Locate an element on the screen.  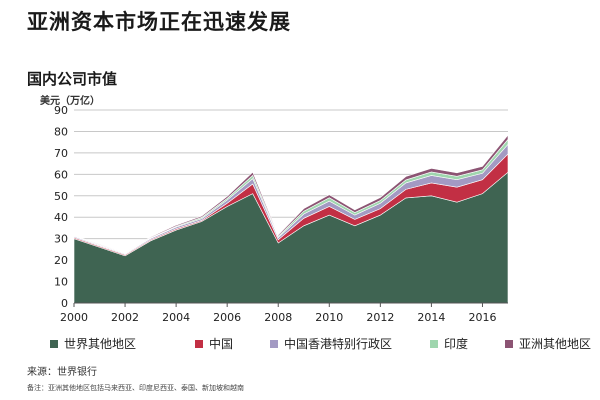
legend-item-4: 亚洲其他地区 is located at coordinates (548, 343).